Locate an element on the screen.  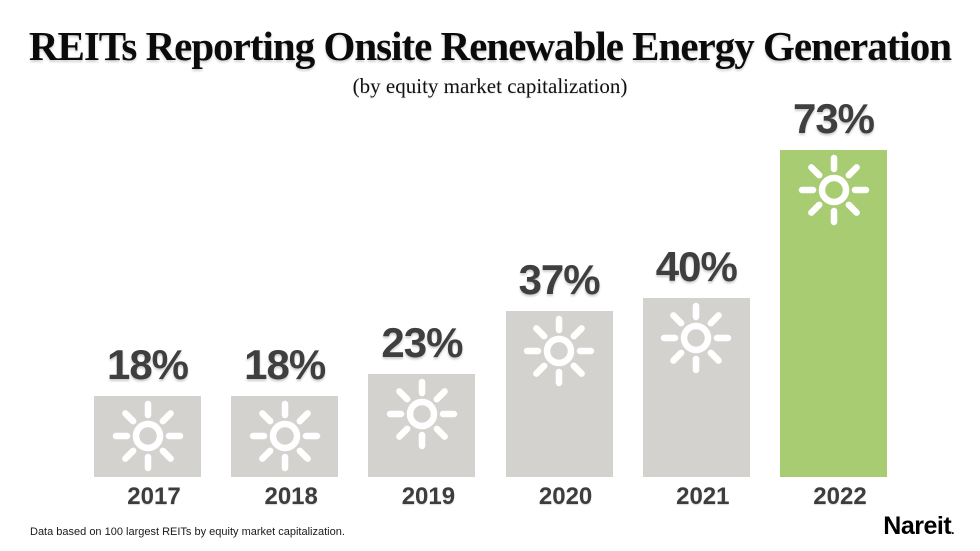
nareit-logo: Nareit. is located at coordinates (918, 526).